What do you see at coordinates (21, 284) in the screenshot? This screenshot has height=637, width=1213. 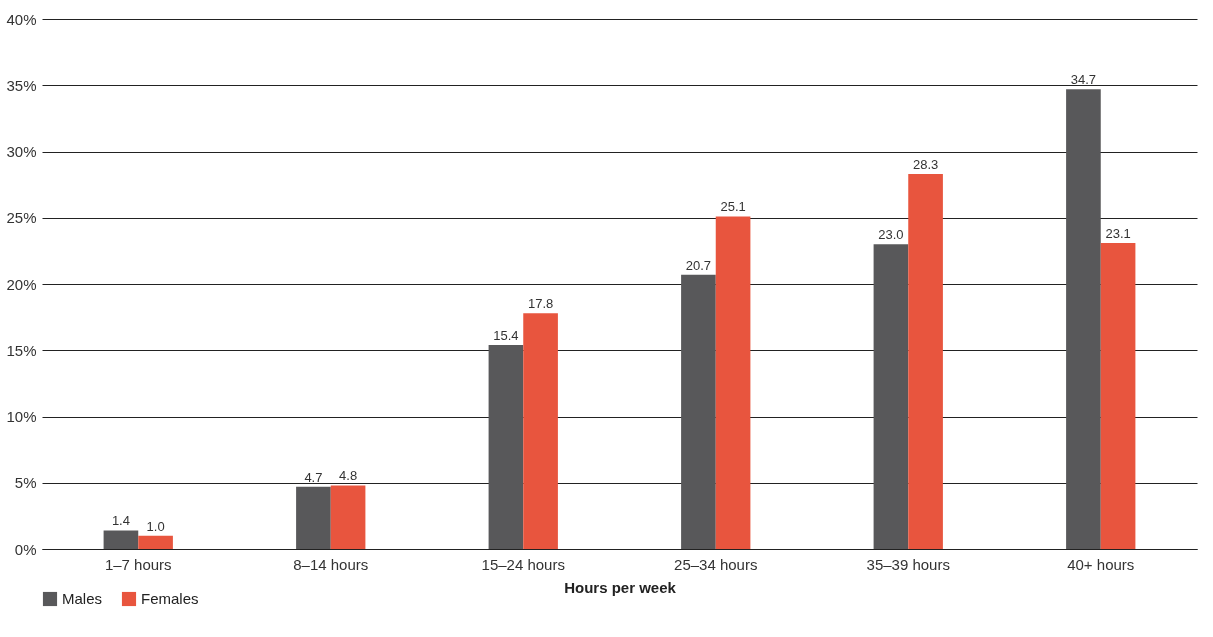 I see `y-tick-label: 20%` at bounding box center [21, 284].